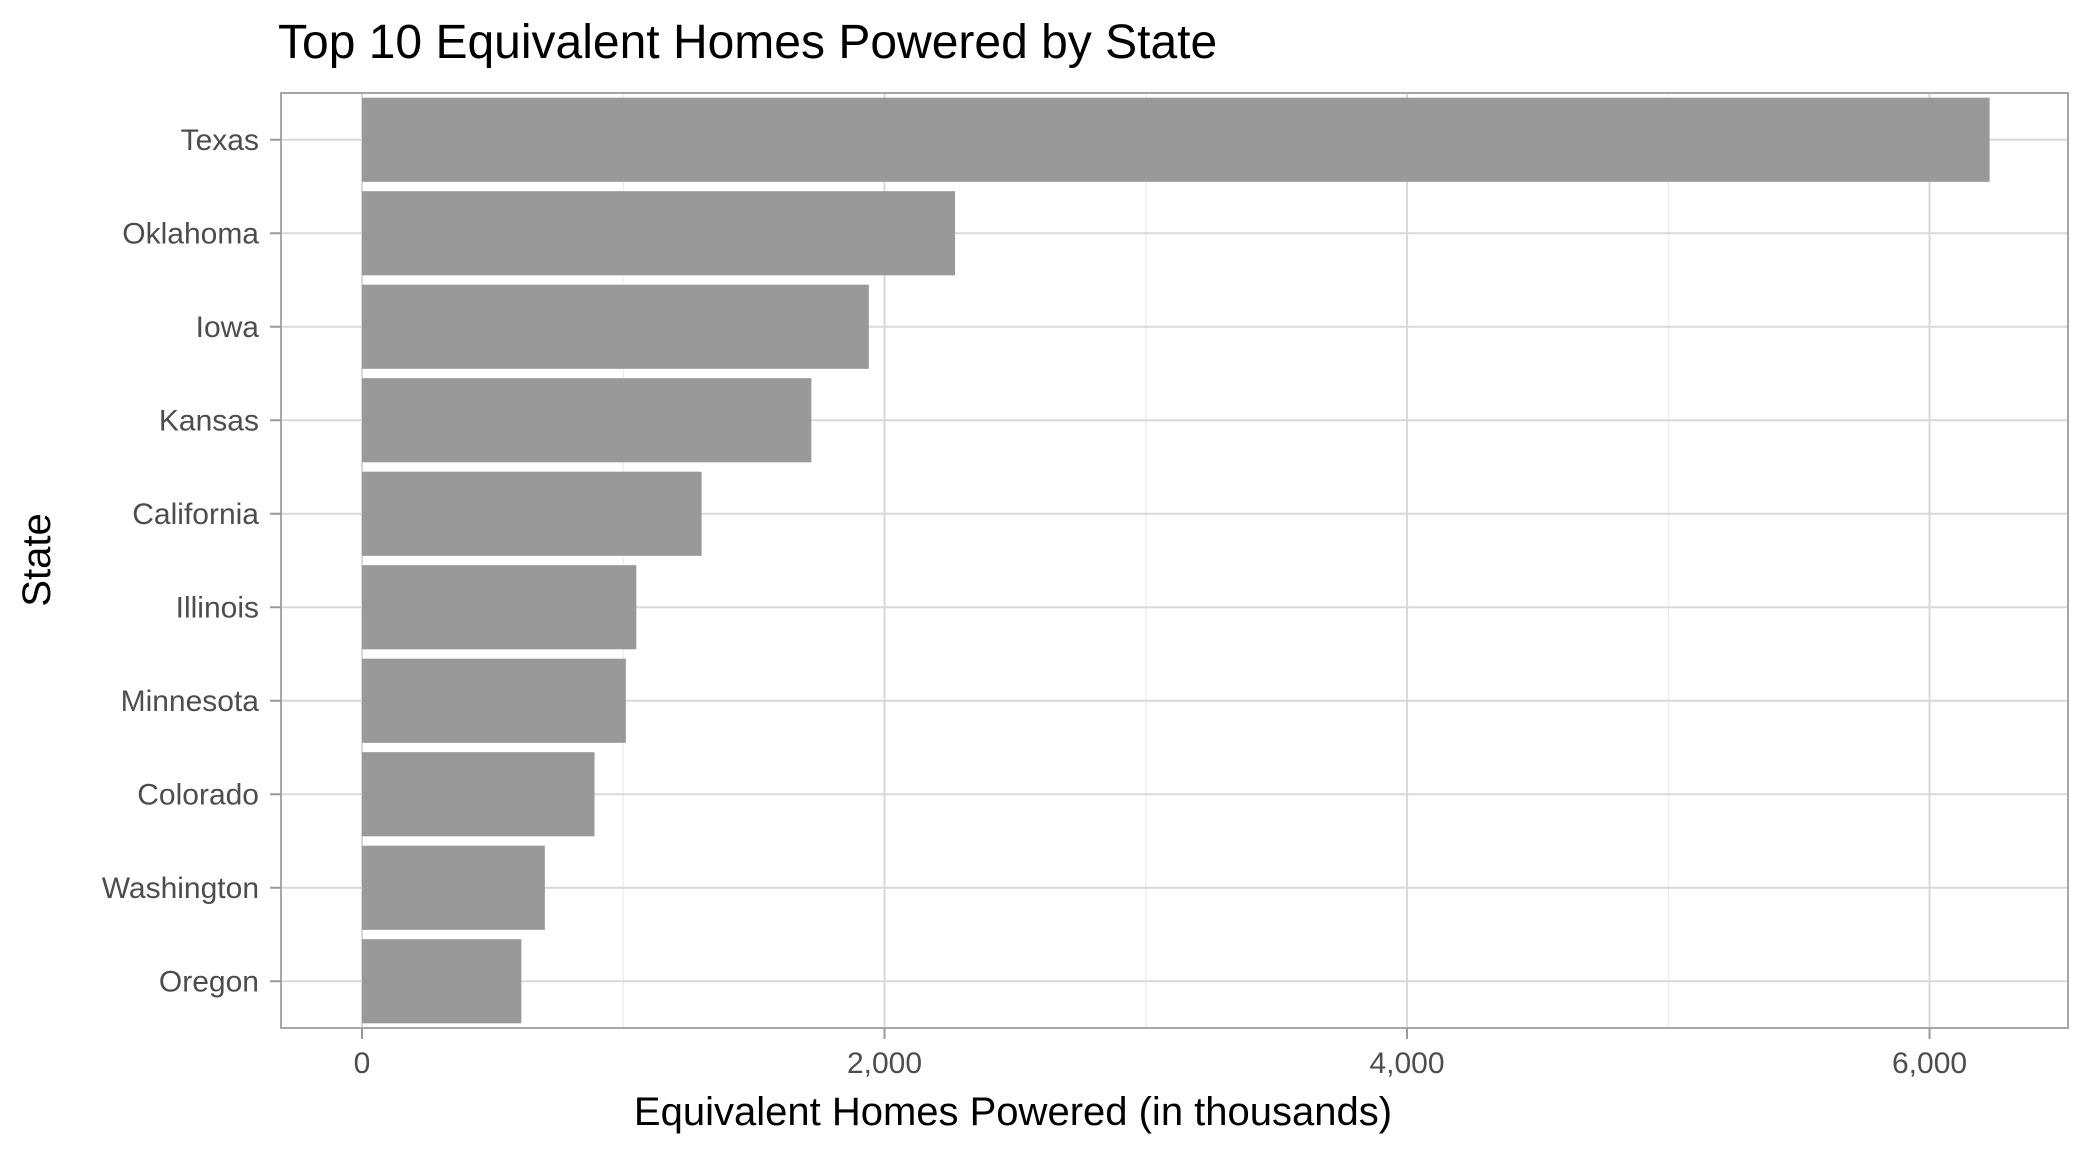 This screenshot has height=1152, width=2088. I want to click on bar-colorado, so click(478, 794).